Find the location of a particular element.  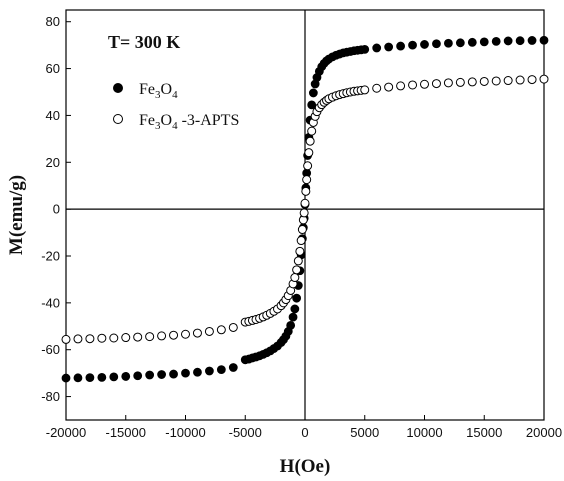

y-tick-label: 60 is located at coordinates (53, 68).